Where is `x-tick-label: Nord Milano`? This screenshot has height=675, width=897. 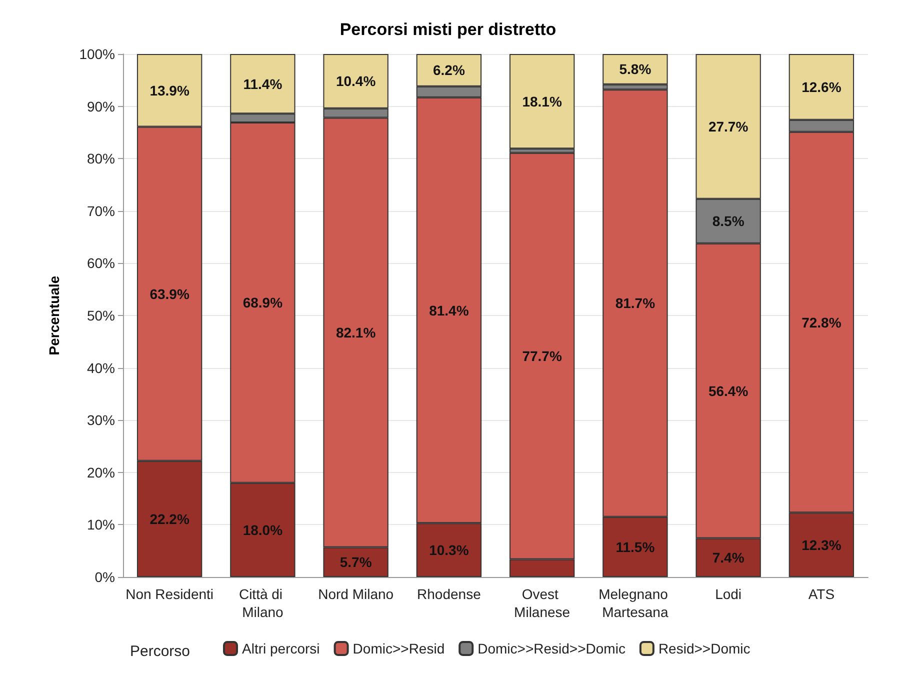 x-tick-label: Nord Milano is located at coordinates (356, 594).